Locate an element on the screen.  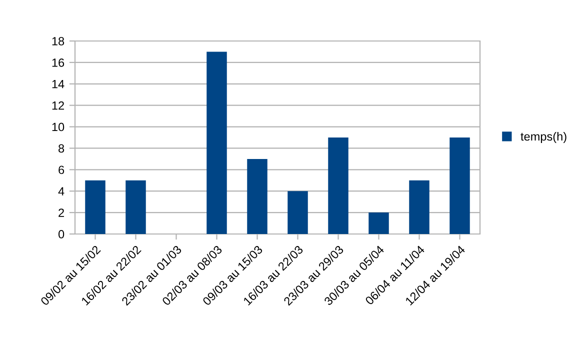
y-tick-label: 18 is located at coordinates (58, 41).